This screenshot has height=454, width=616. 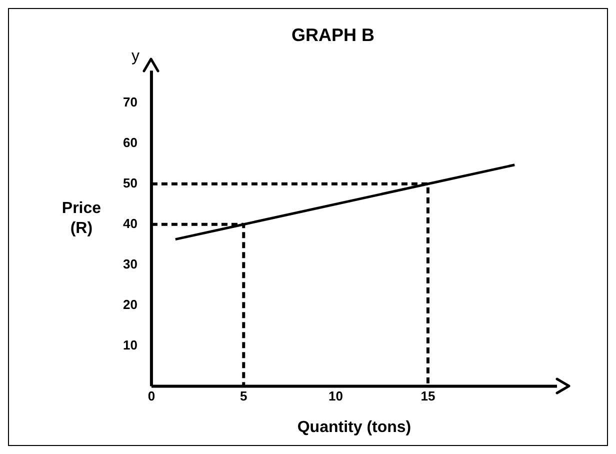 I want to click on y-axis-title: Price (R), so click(x=82, y=218).